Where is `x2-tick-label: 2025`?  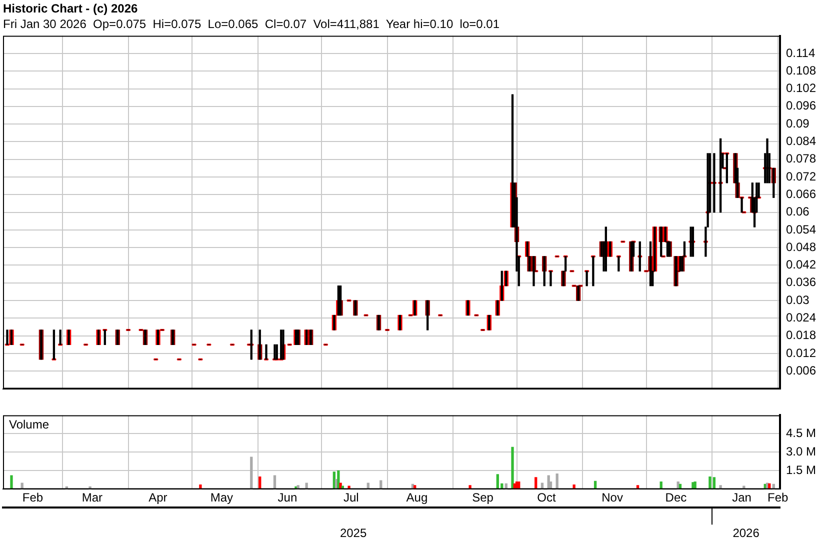
x2-tick-label: 2025 is located at coordinates (353, 533).